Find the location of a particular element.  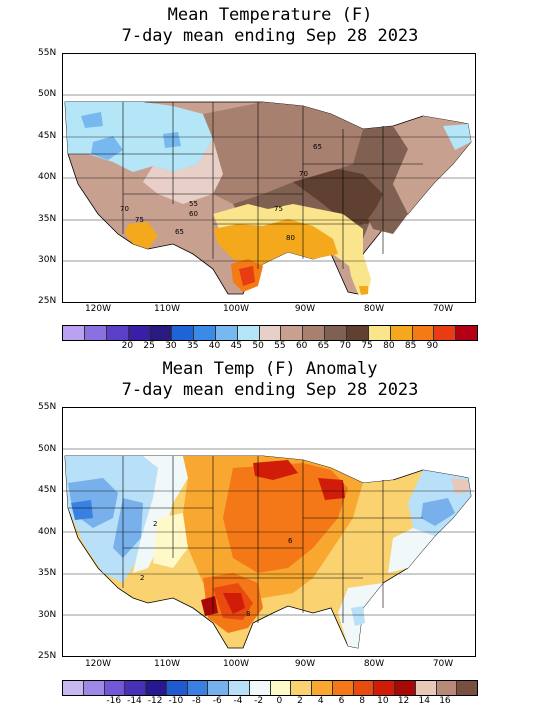

panel1-colorbar is located at coordinates (270, 333).